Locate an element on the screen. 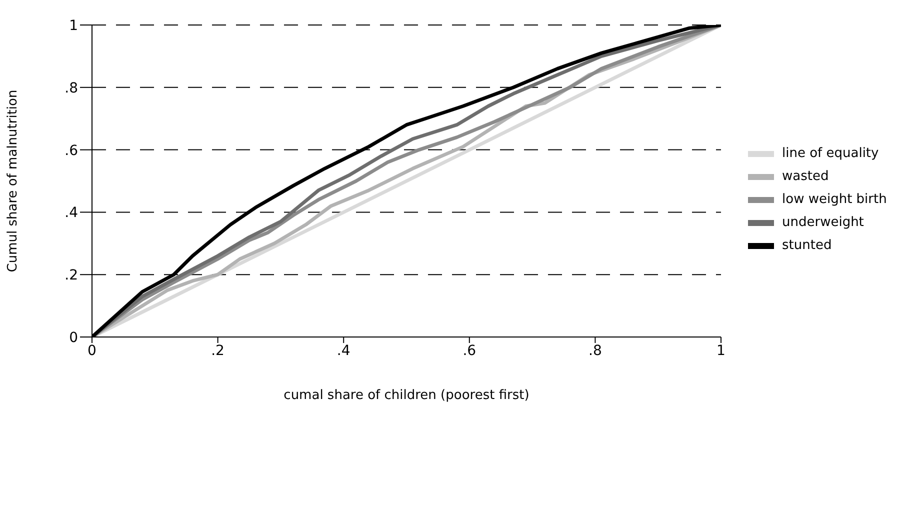  x-tick-label: 0 is located at coordinates (92, 350).